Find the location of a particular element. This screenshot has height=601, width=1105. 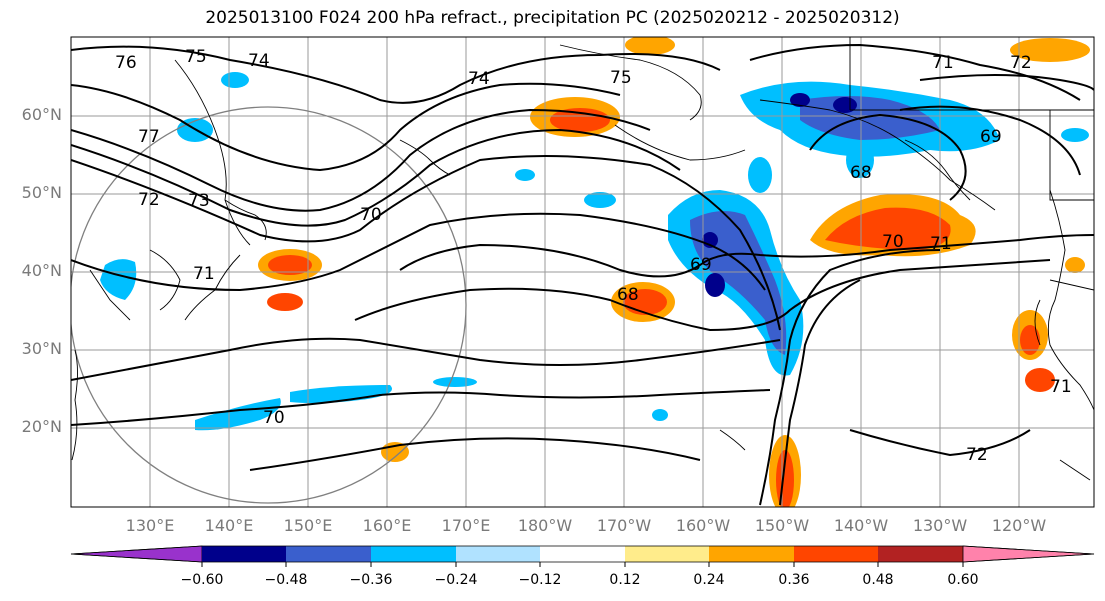

lon-label: 140°E is located at coordinates (229, 525).